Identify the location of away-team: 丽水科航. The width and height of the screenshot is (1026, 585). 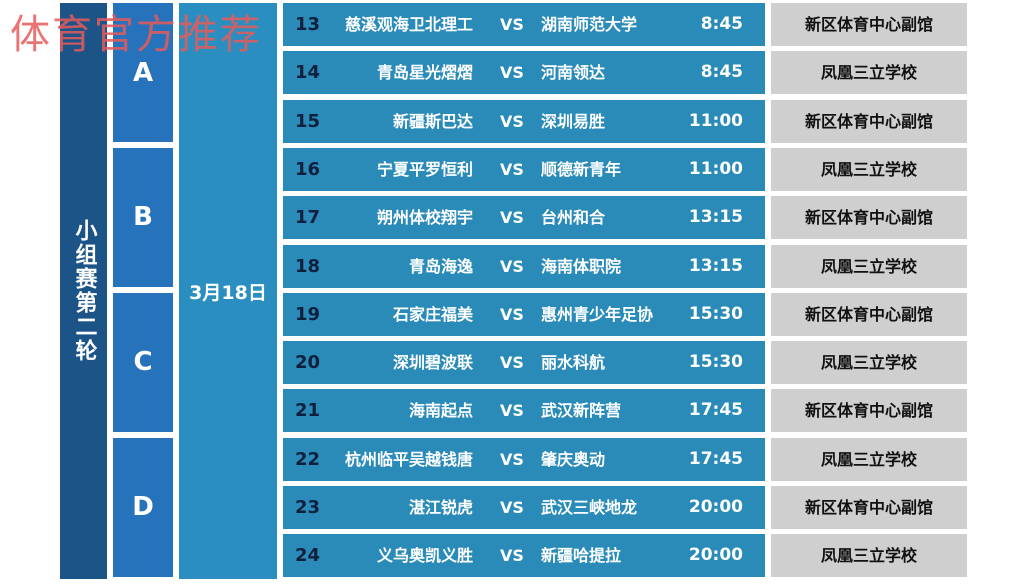
(573, 363).